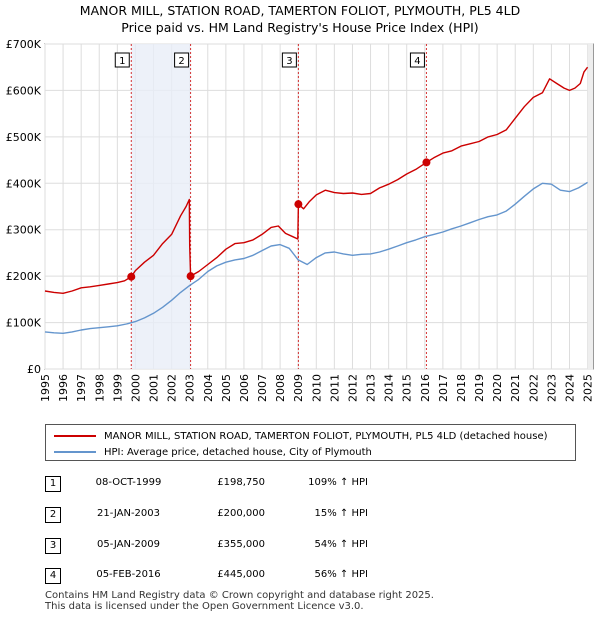 This screenshot has height=620, width=600. I want to click on table-row: 3 05-JAN-2009 £355,000 54% ↑ HPI, so click(265, 547).